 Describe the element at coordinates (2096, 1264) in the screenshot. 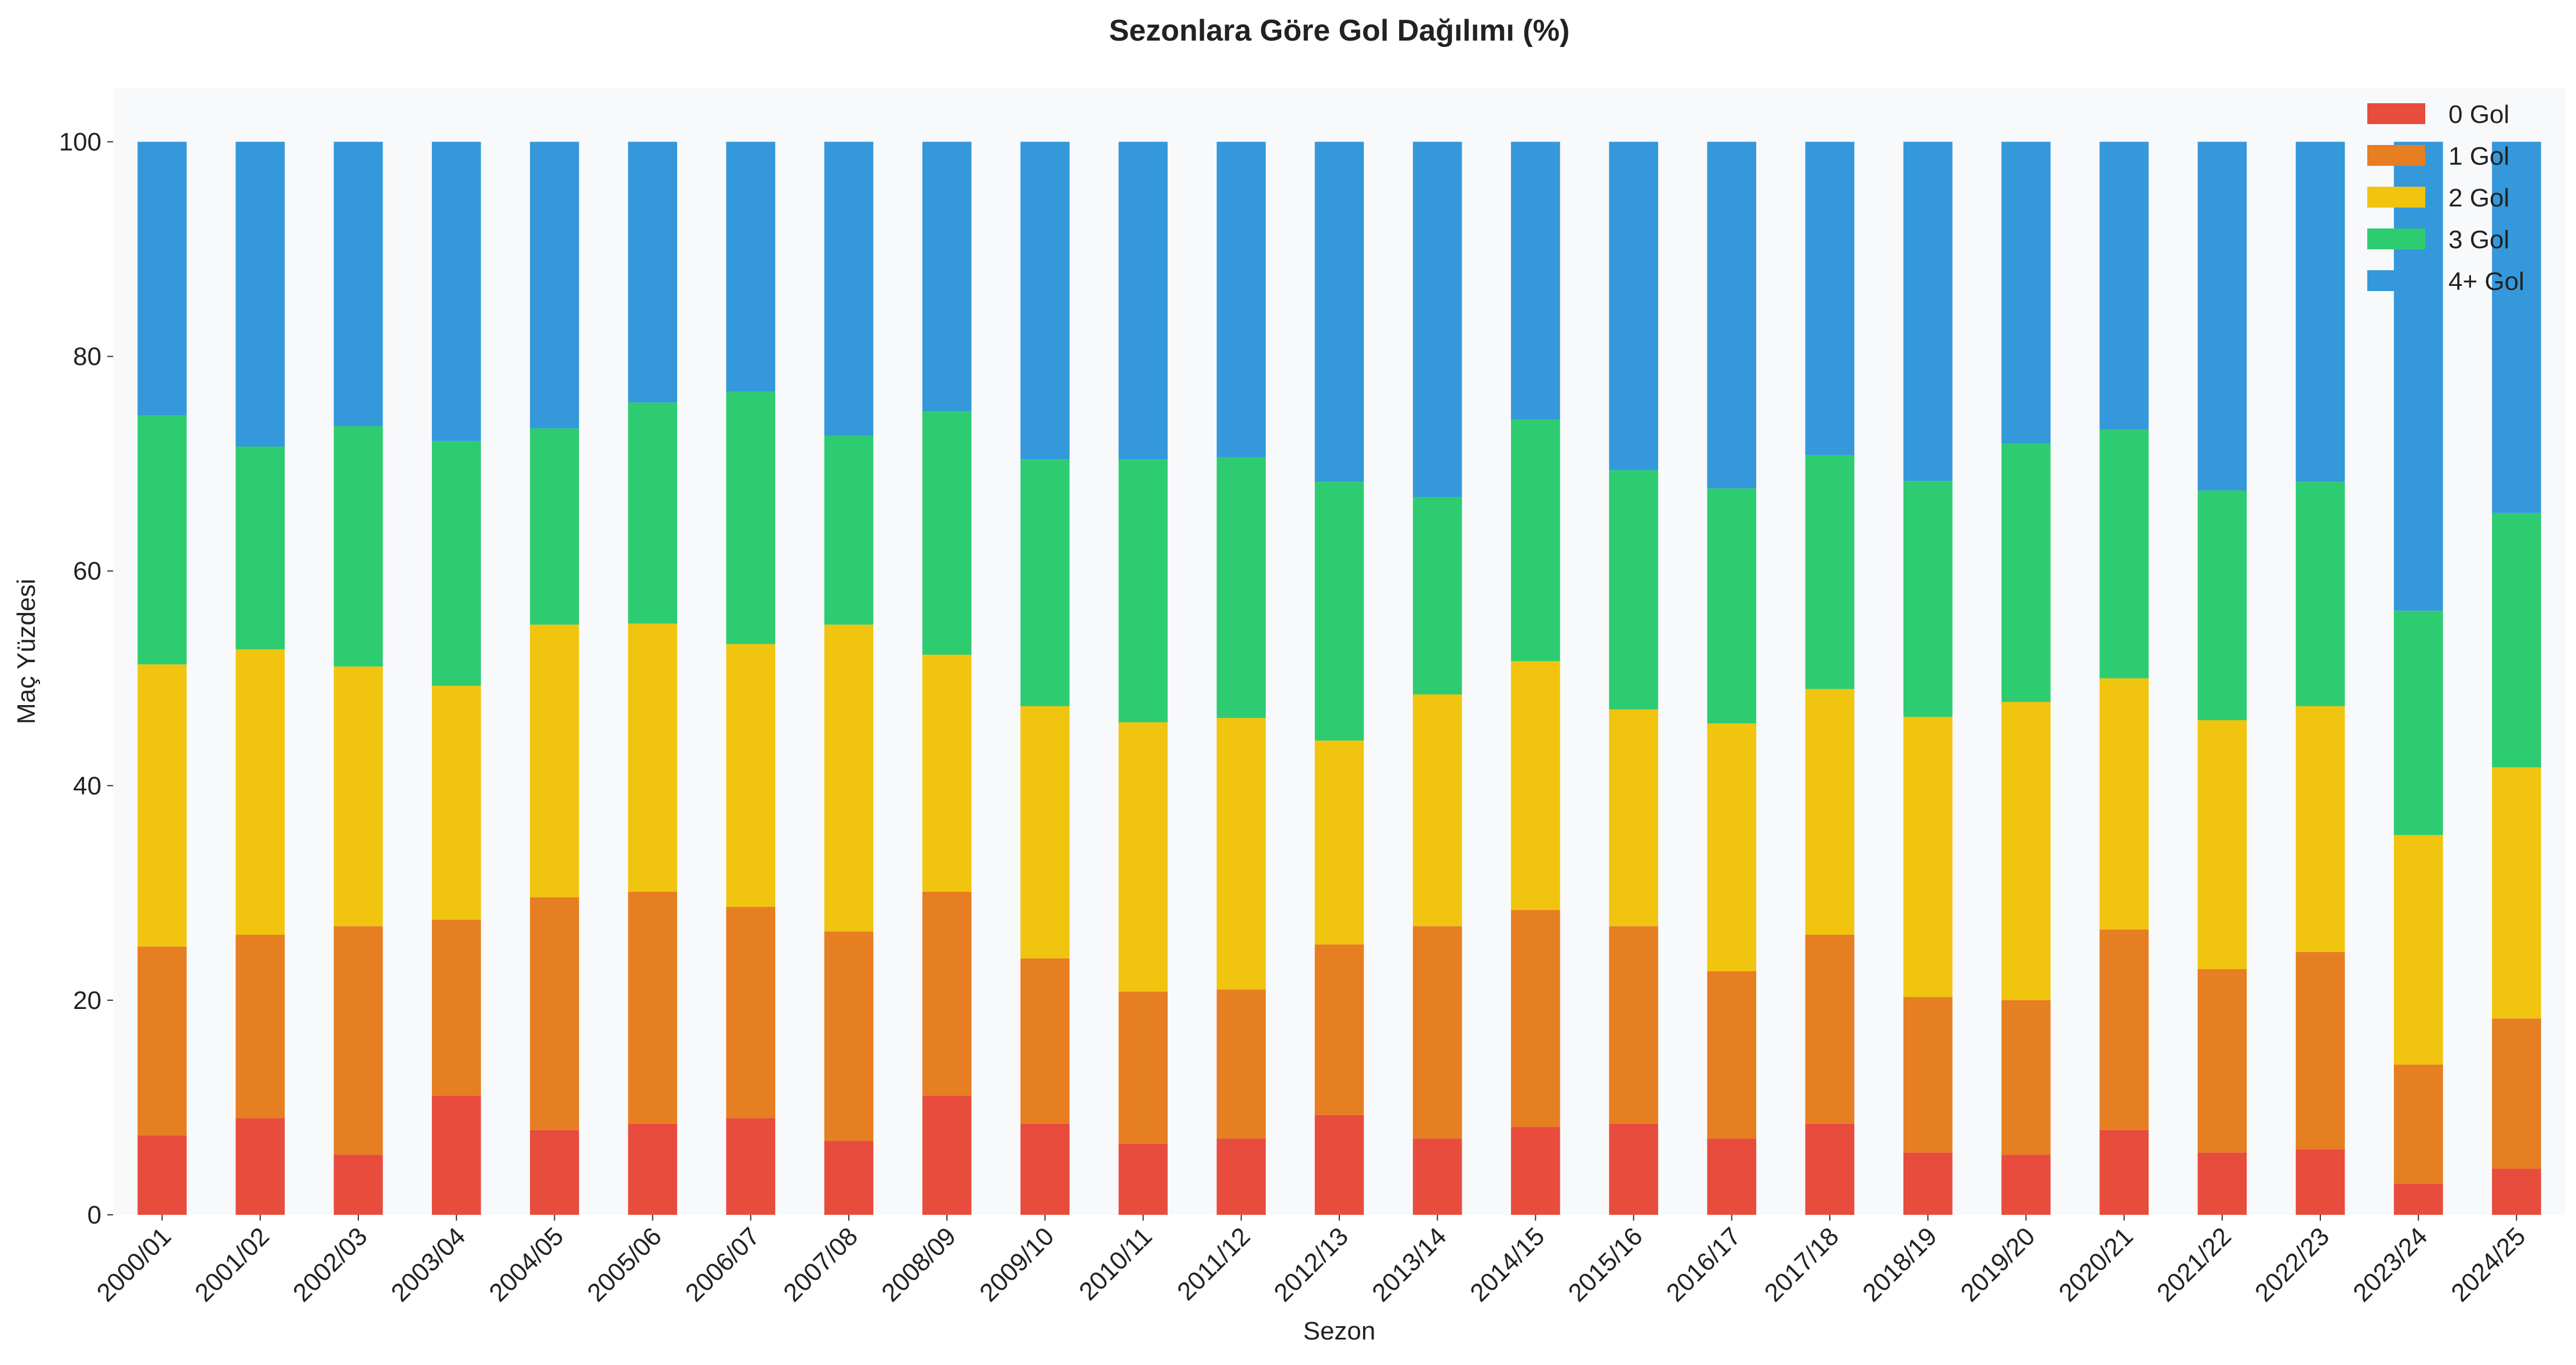

I see `x-tick-label: 2020/21` at that location.